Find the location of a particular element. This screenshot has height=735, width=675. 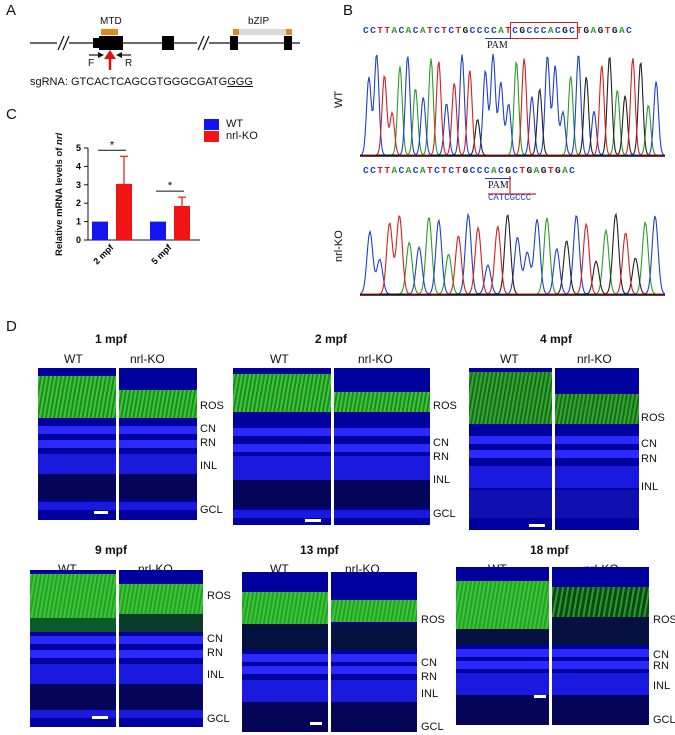

layer-ros-1mpf: ROS is located at coordinates (212, 406).